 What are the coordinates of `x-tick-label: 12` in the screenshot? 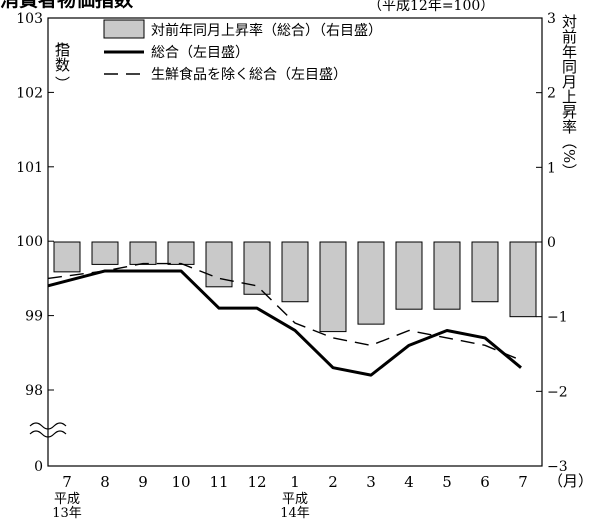 It's located at (256, 482).